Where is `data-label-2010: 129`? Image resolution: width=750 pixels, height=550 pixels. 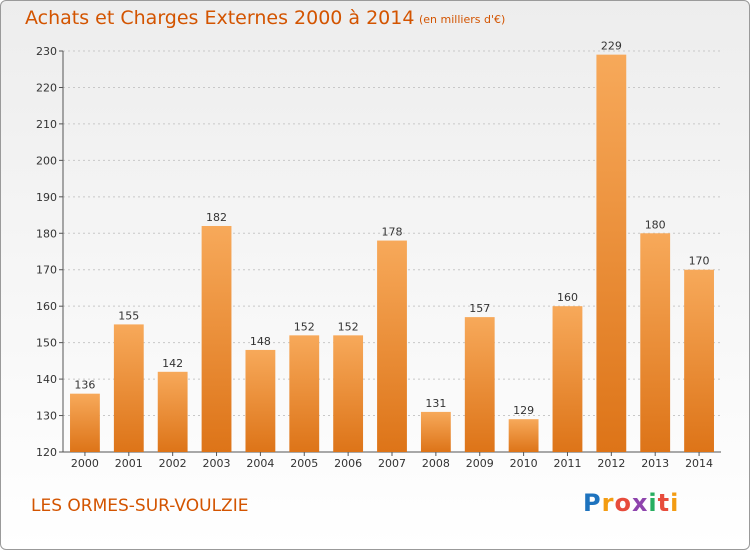
data-label-2010: 129 is located at coordinates (523, 410).